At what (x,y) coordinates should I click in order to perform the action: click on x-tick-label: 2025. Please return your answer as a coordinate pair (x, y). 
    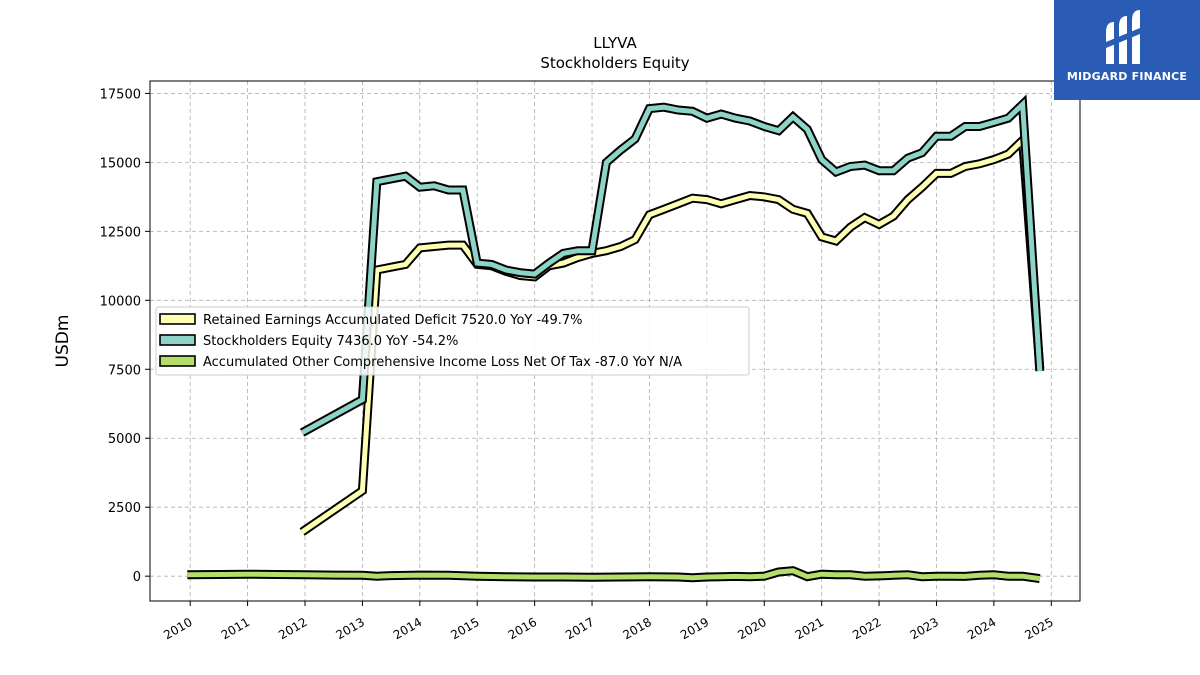
    Looking at the image, I should click on (1038, 628).